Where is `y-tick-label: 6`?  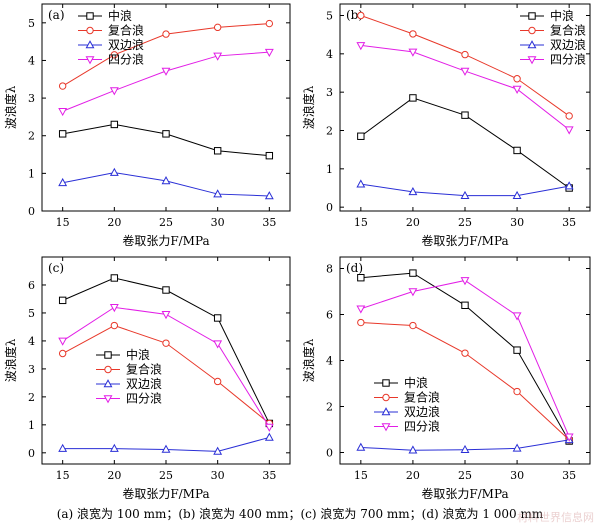
y-tick-label: 6 is located at coordinates (31, 285).